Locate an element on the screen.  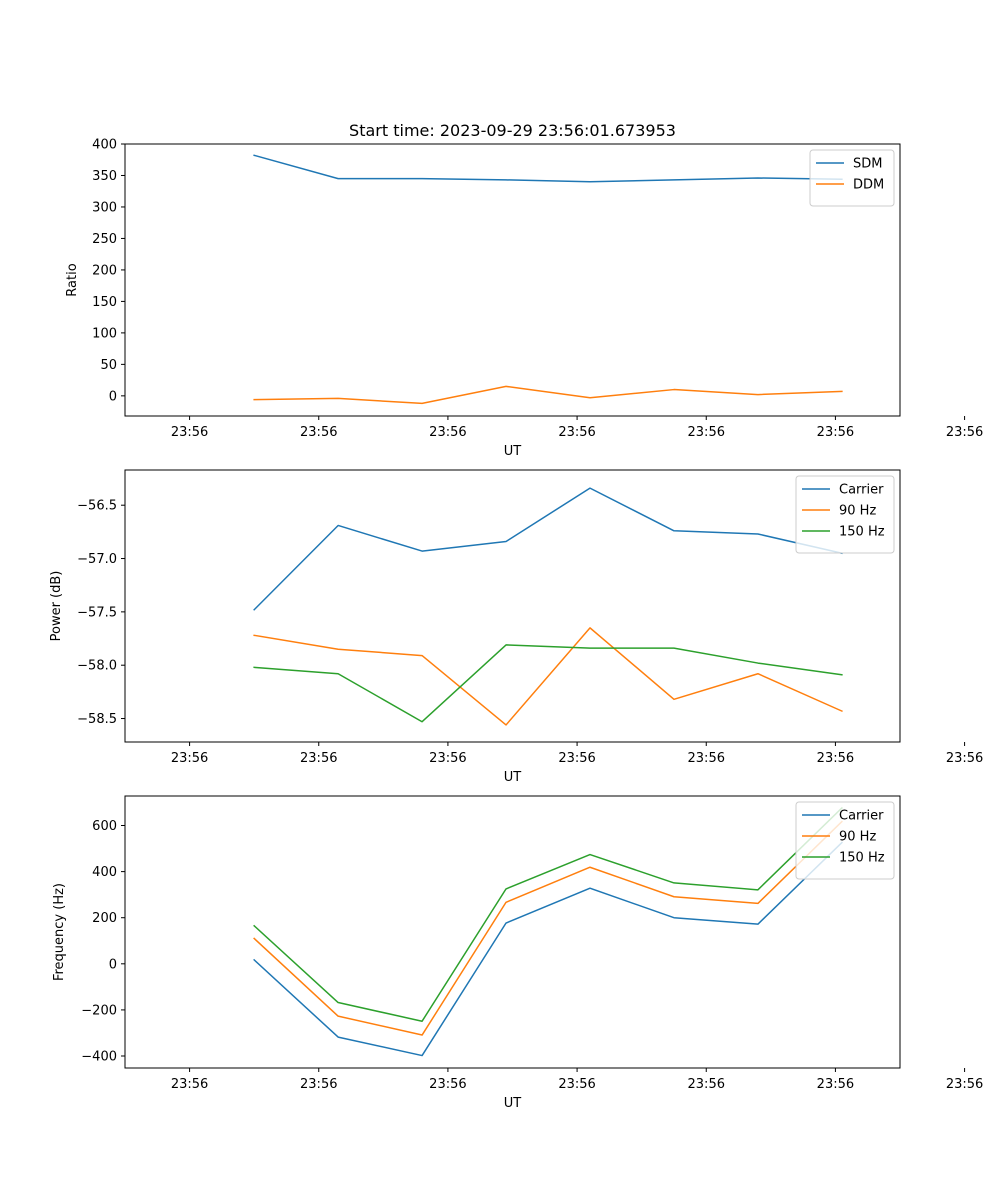
y-tick-label: −58.5 is located at coordinates (97, 719).